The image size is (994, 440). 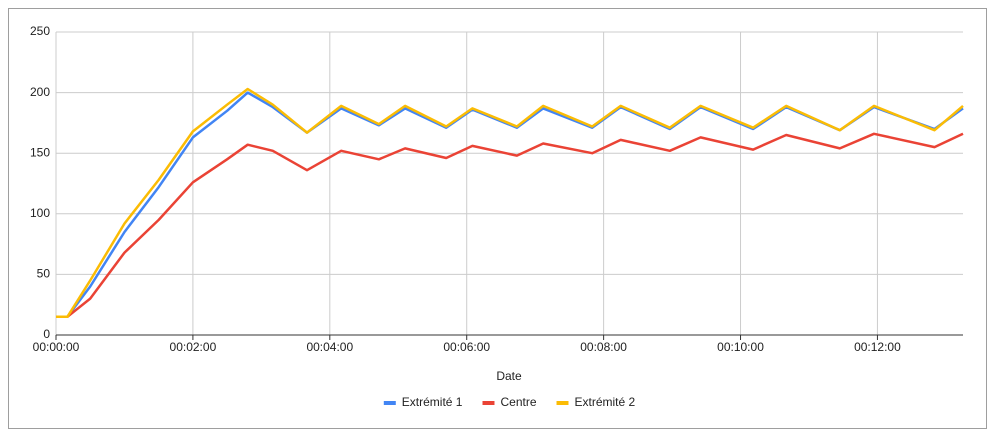 What do you see at coordinates (518, 402) in the screenshot?
I see `legend-label: Centre` at bounding box center [518, 402].